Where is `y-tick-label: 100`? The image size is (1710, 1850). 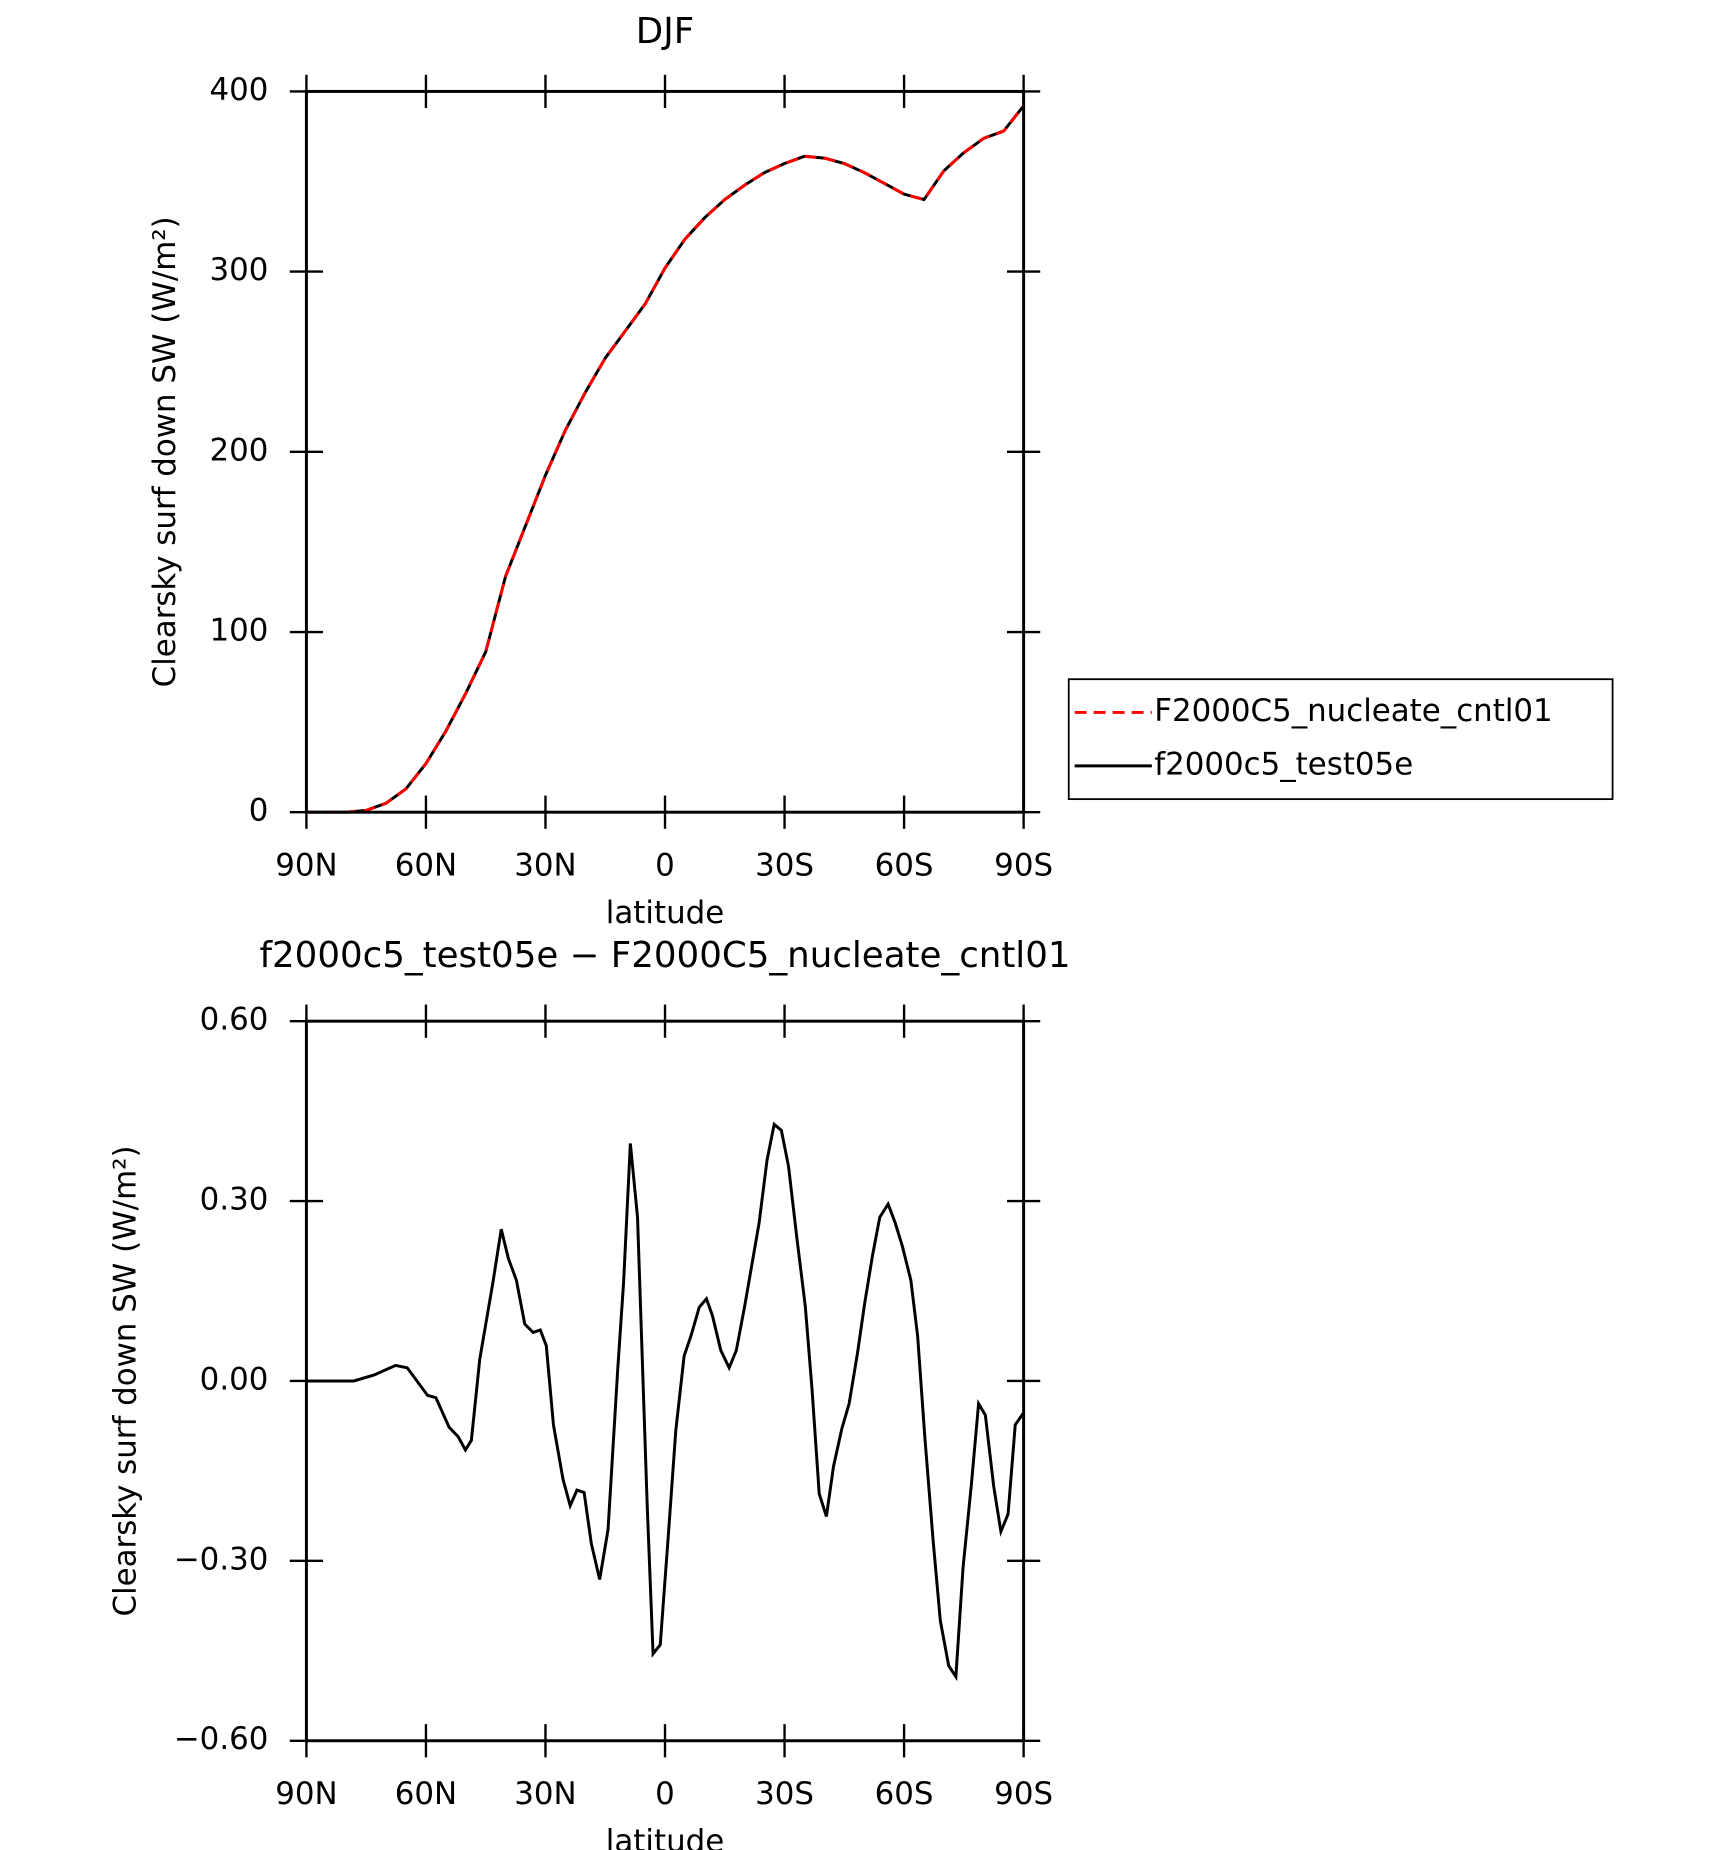
y-tick-label: 100 is located at coordinates (239, 631).